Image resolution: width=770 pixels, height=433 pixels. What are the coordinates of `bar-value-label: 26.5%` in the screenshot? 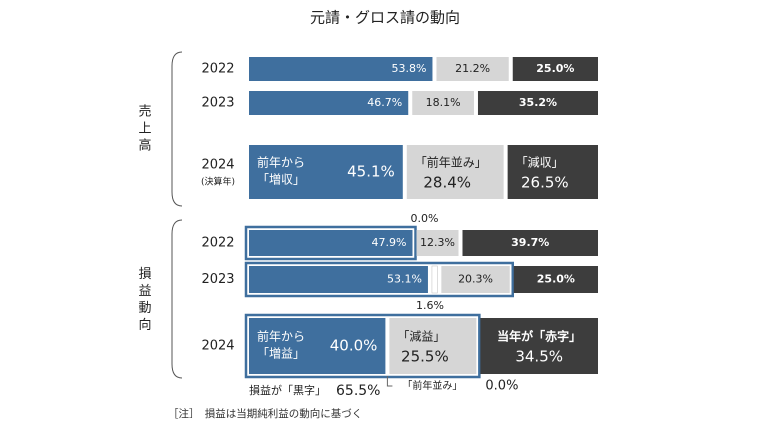 It's located at (545, 183).